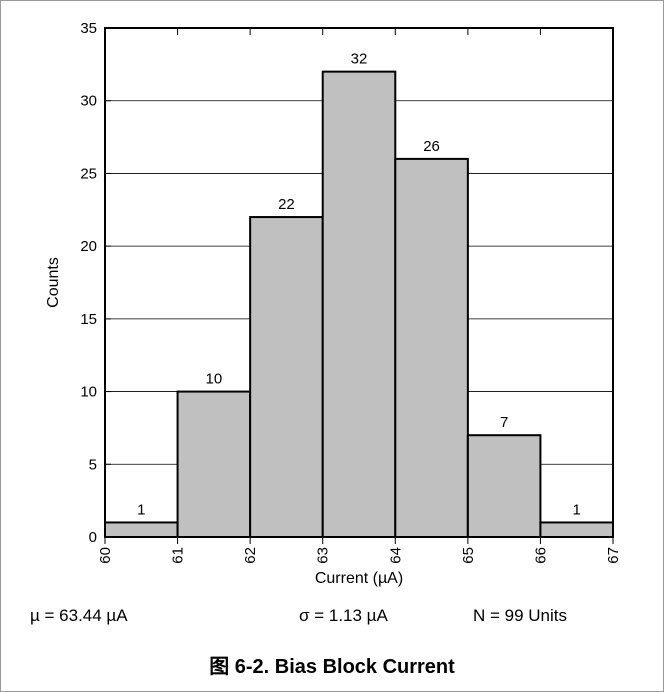 The image size is (664, 692). Describe the element at coordinates (359, 59) in the screenshot. I see `bar-value-label: 32` at that location.